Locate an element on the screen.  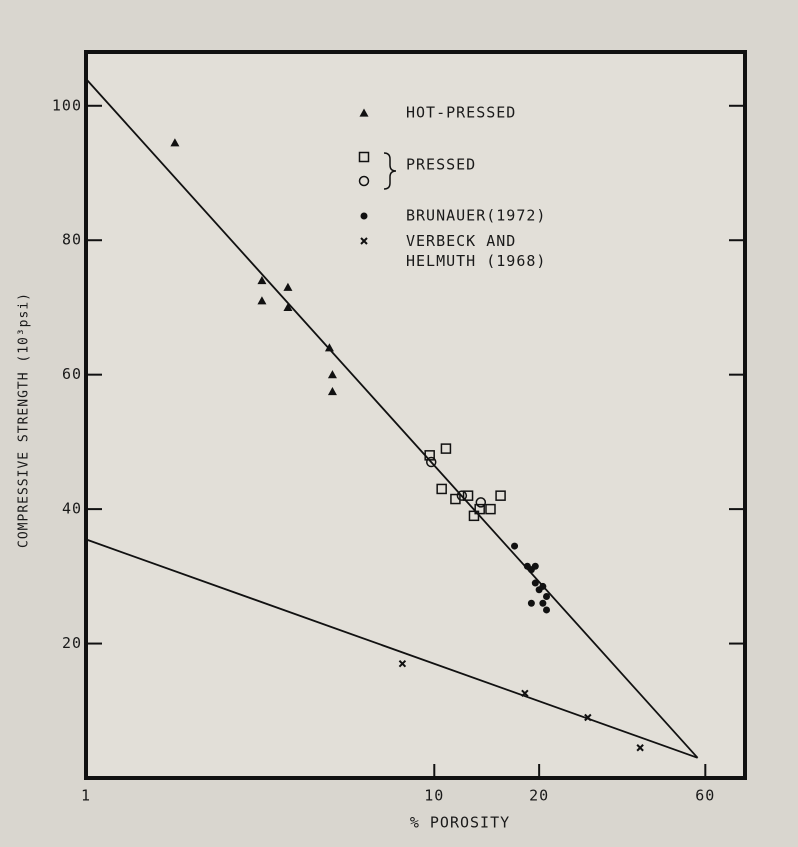
y-tick-label: 100 is located at coordinates (67, 105).